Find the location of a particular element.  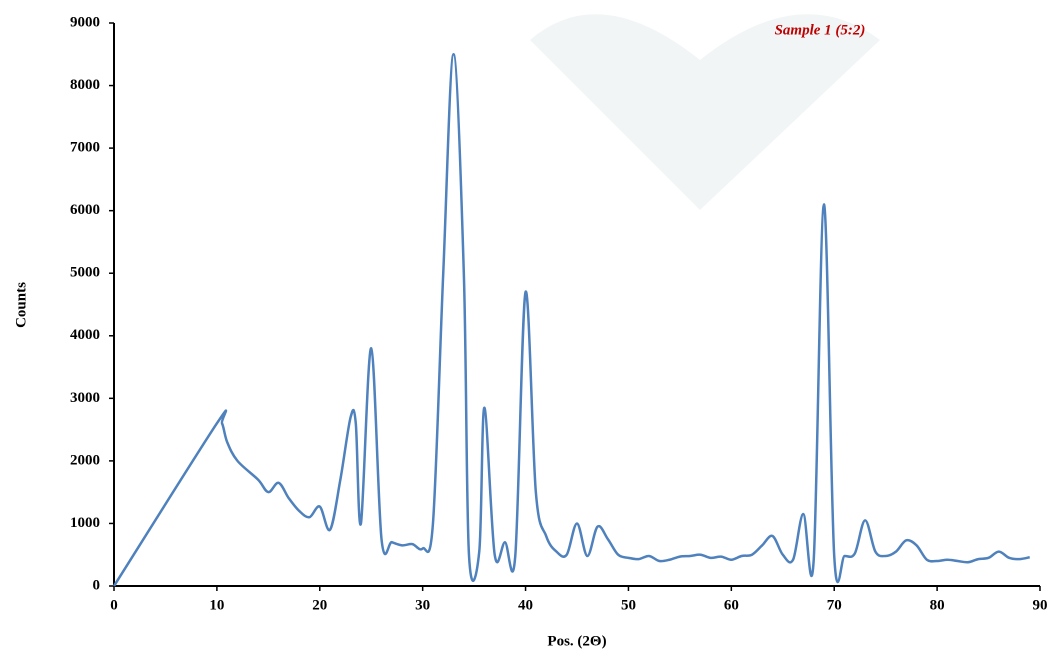

x-tick-label: 30 is located at coordinates (422, 605).